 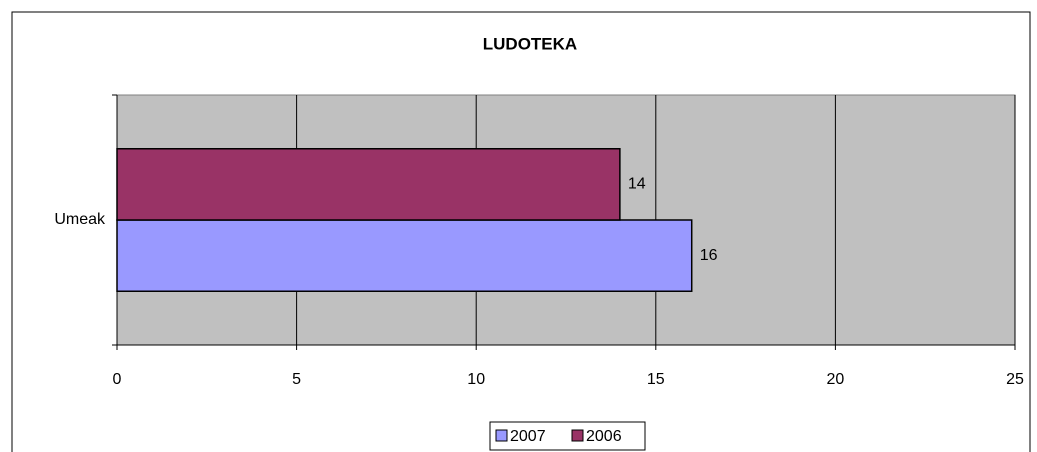 What do you see at coordinates (476, 379) in the screenshot?
I see `x-tick-label: 10` at bounding box center [476, 379].